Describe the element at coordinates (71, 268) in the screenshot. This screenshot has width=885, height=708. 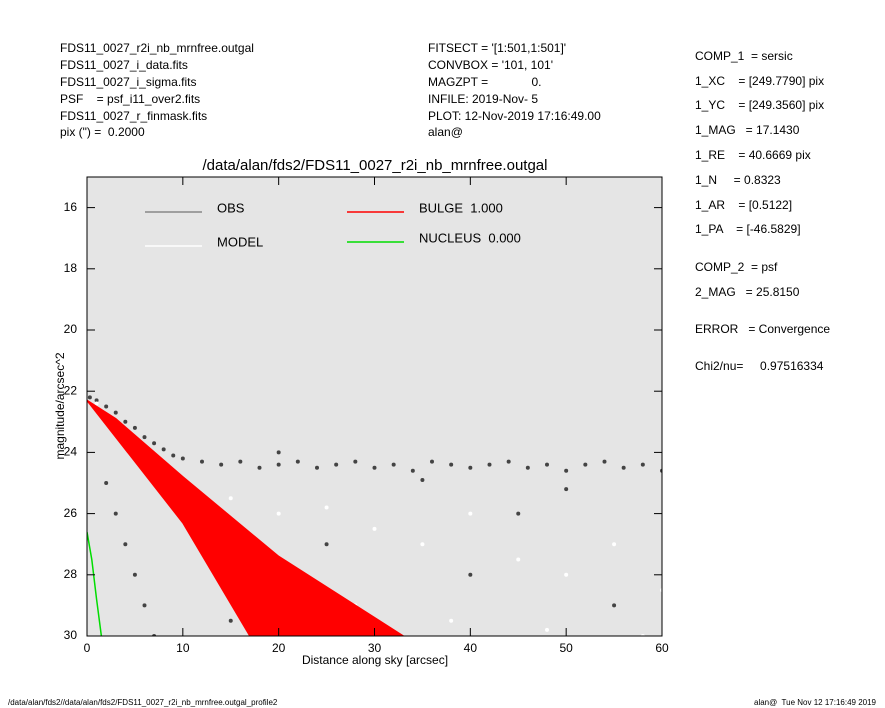
I see `y-tick-label: 18` at that location.